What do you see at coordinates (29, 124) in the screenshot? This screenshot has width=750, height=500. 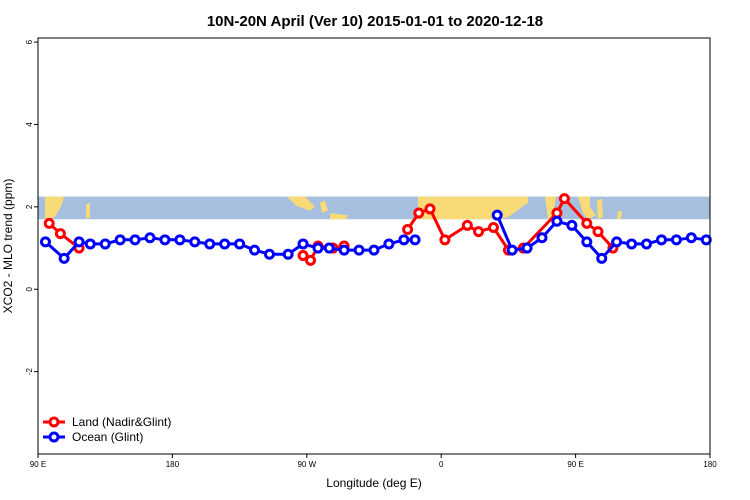 I see `y-tick-label: 4` at bounding box center [29, 124].